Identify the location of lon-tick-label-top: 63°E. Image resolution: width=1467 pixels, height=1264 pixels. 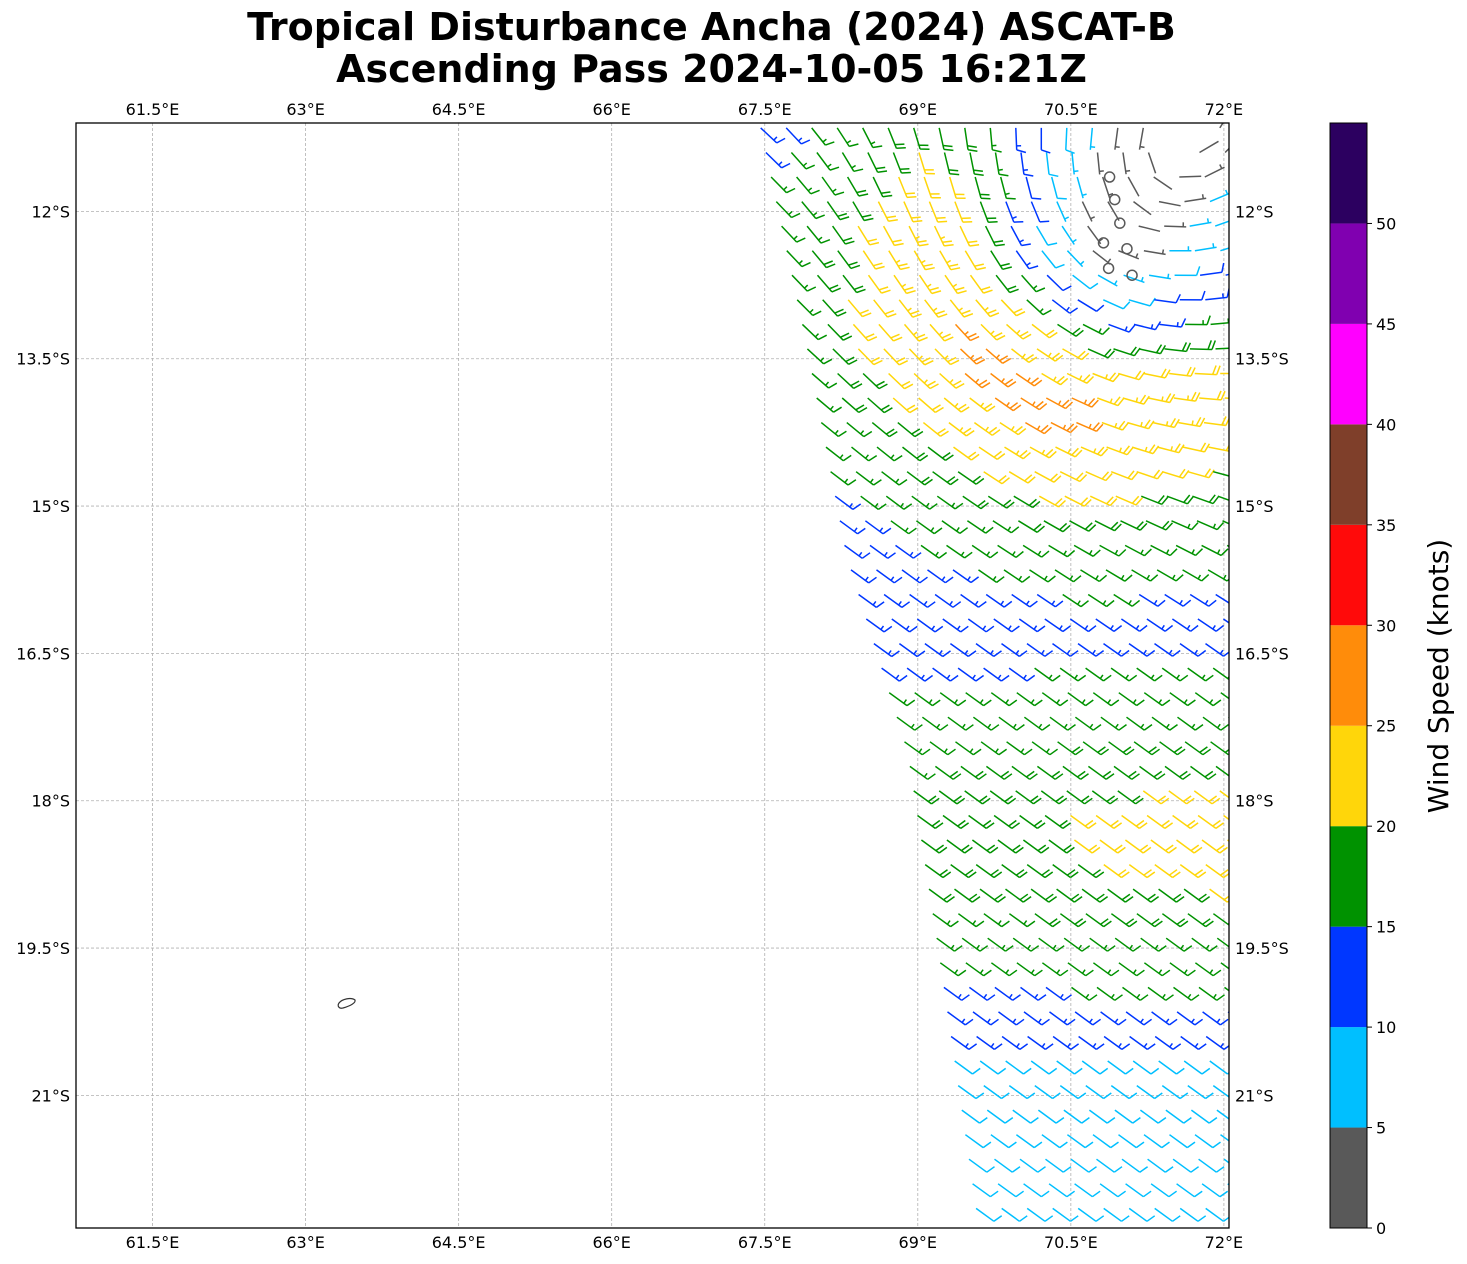
(305, 109).